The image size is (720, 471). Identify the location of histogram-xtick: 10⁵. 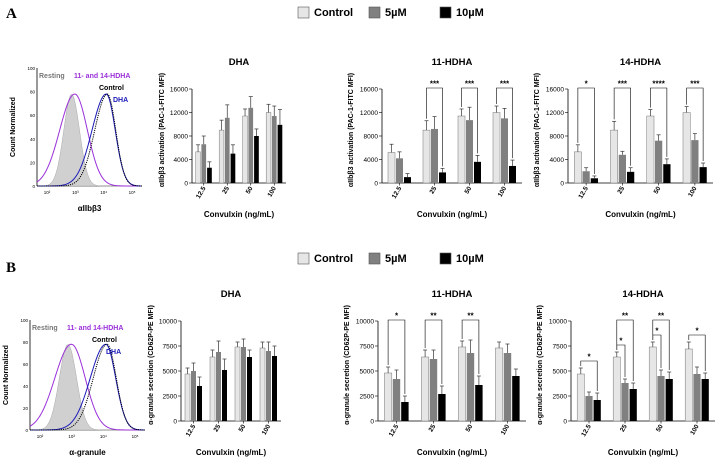
(132, 192).